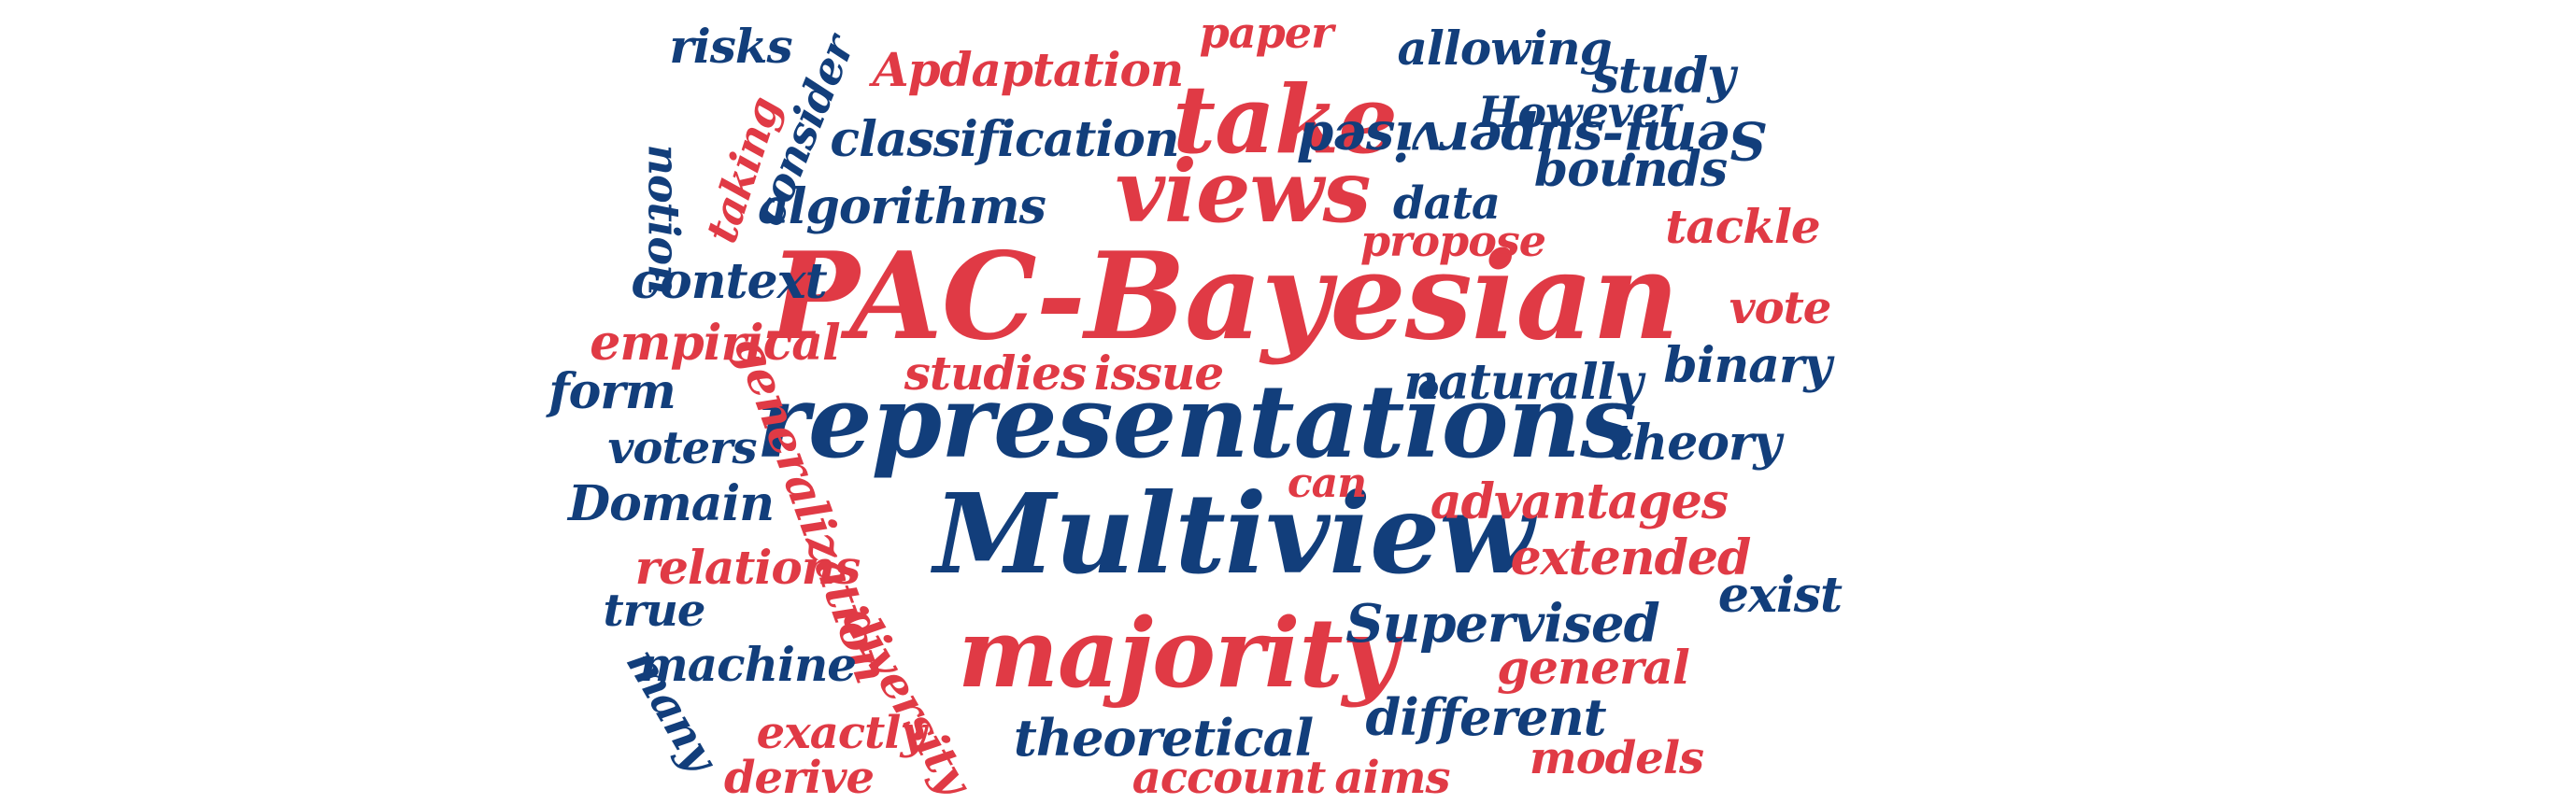 The width and height of the screenshot is (2576, 804). What do you see at coordinates (1617, 758) in the screenshot?
I see `word-models: models` at bounding box center [1617, 758].